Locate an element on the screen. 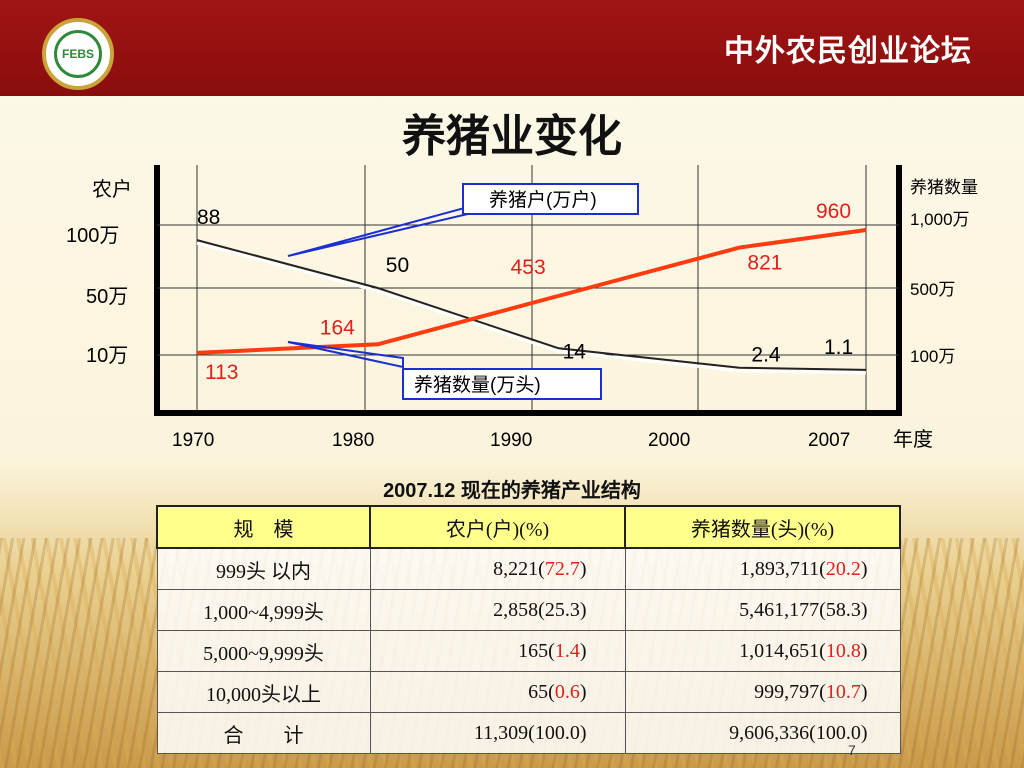 This screenshot has height=768, width=1024. table-row: 合 计 11,309(100.0) 9,606,336(100.0) is located at coordinates (528, 733).